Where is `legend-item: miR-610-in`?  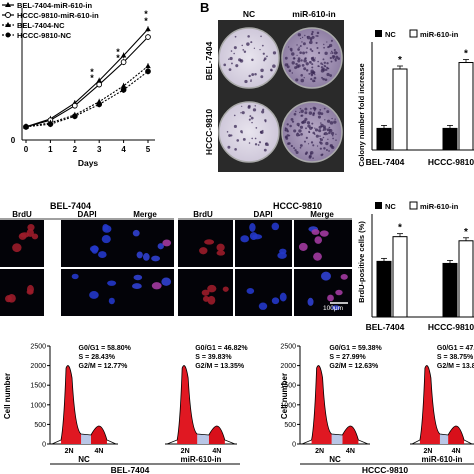
legend-item: miR-610-in is located at coordinates (439, 34).